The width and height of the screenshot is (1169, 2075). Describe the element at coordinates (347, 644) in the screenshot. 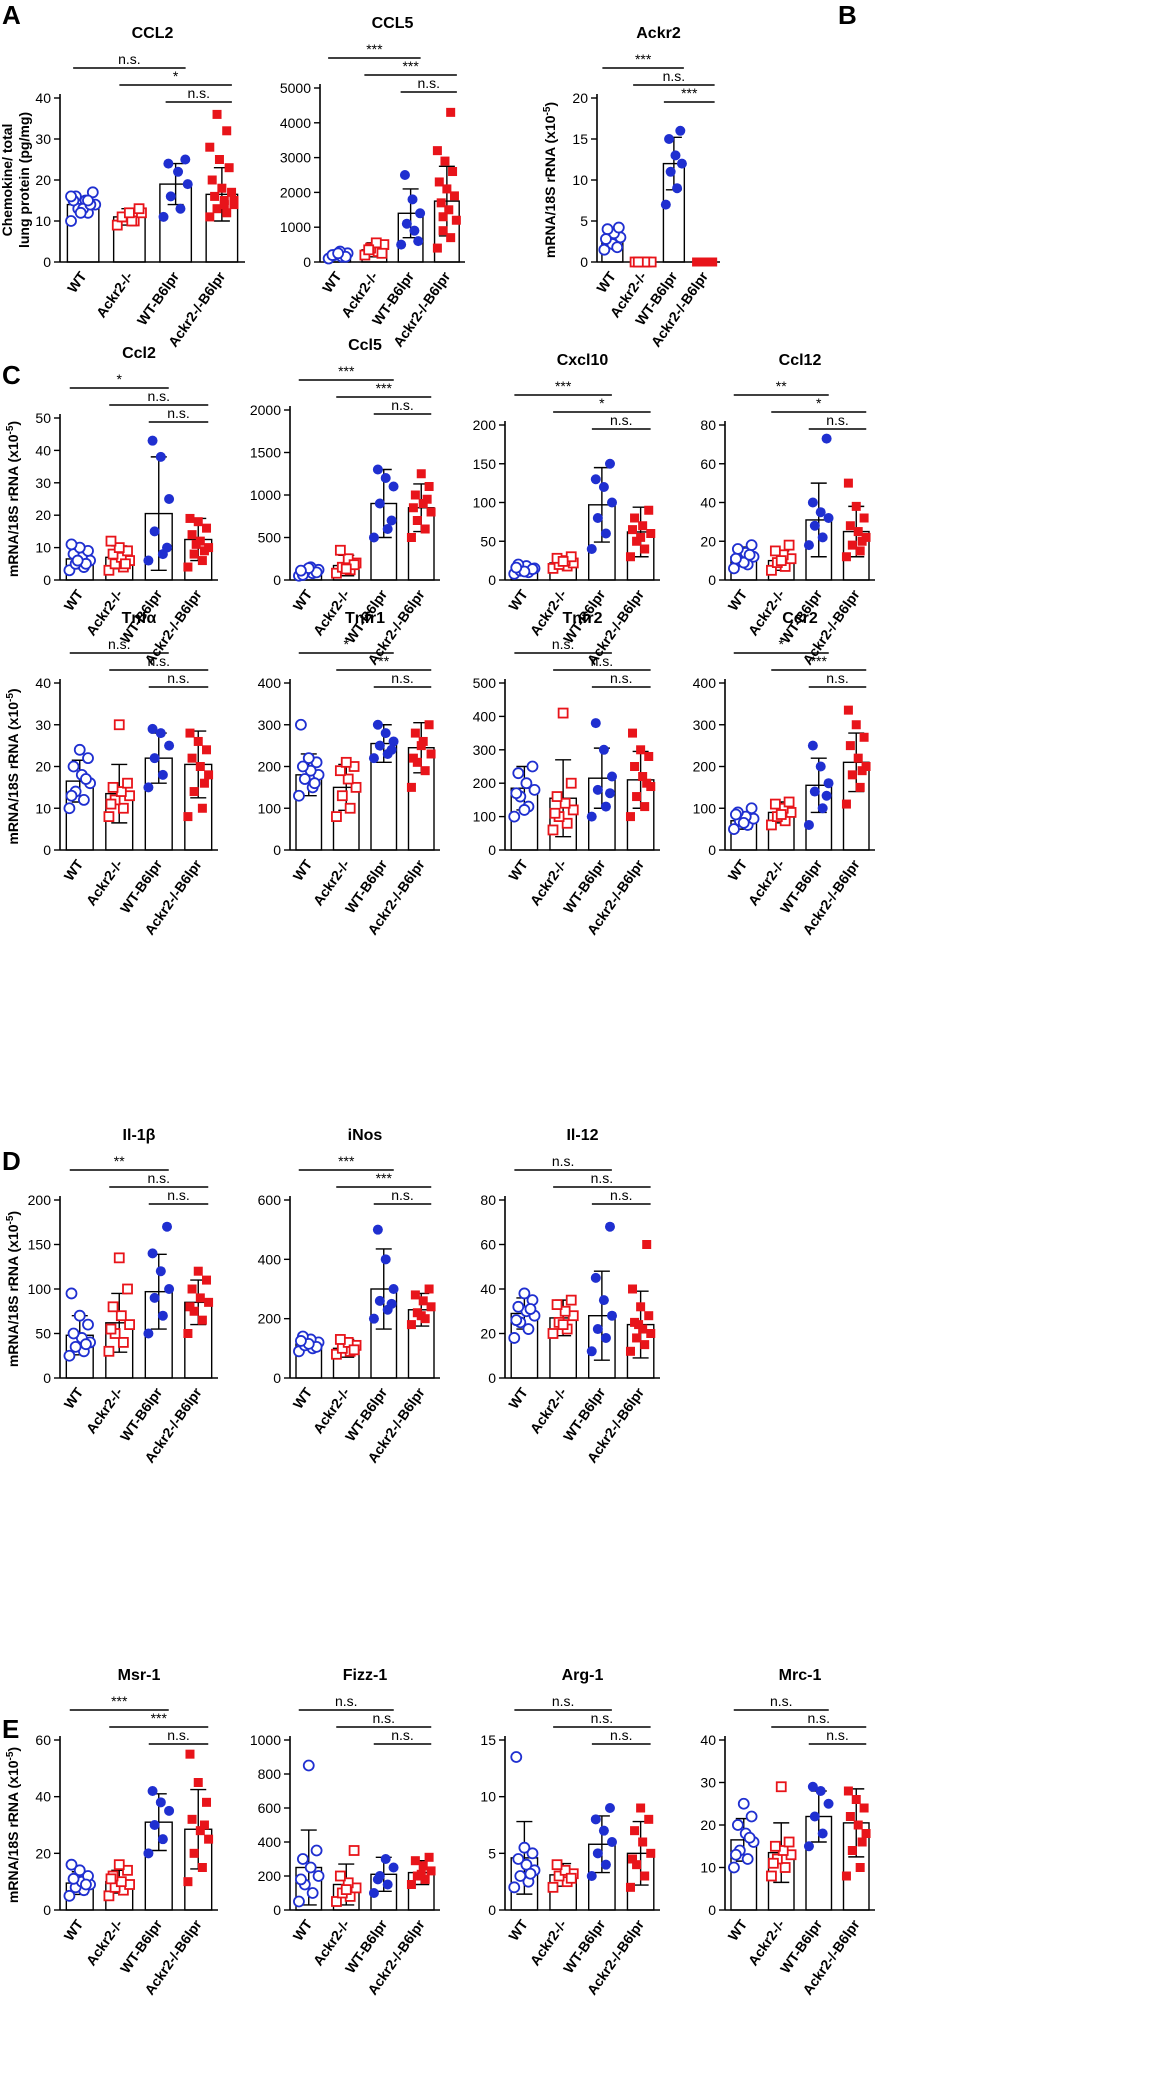

I see `significance-label: *` at that location.